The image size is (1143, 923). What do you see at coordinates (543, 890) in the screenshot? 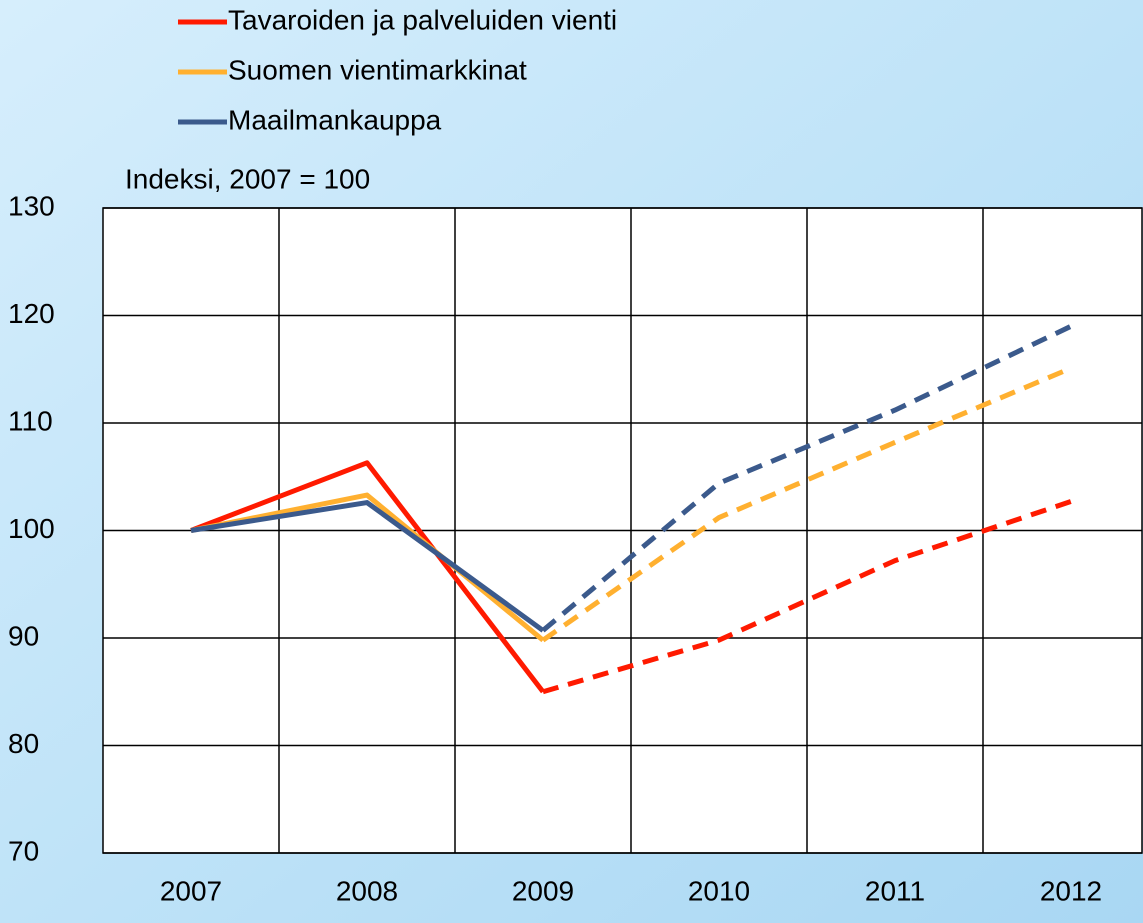
I see `x-tick-label: 2009` at bounding box center [543, 890].